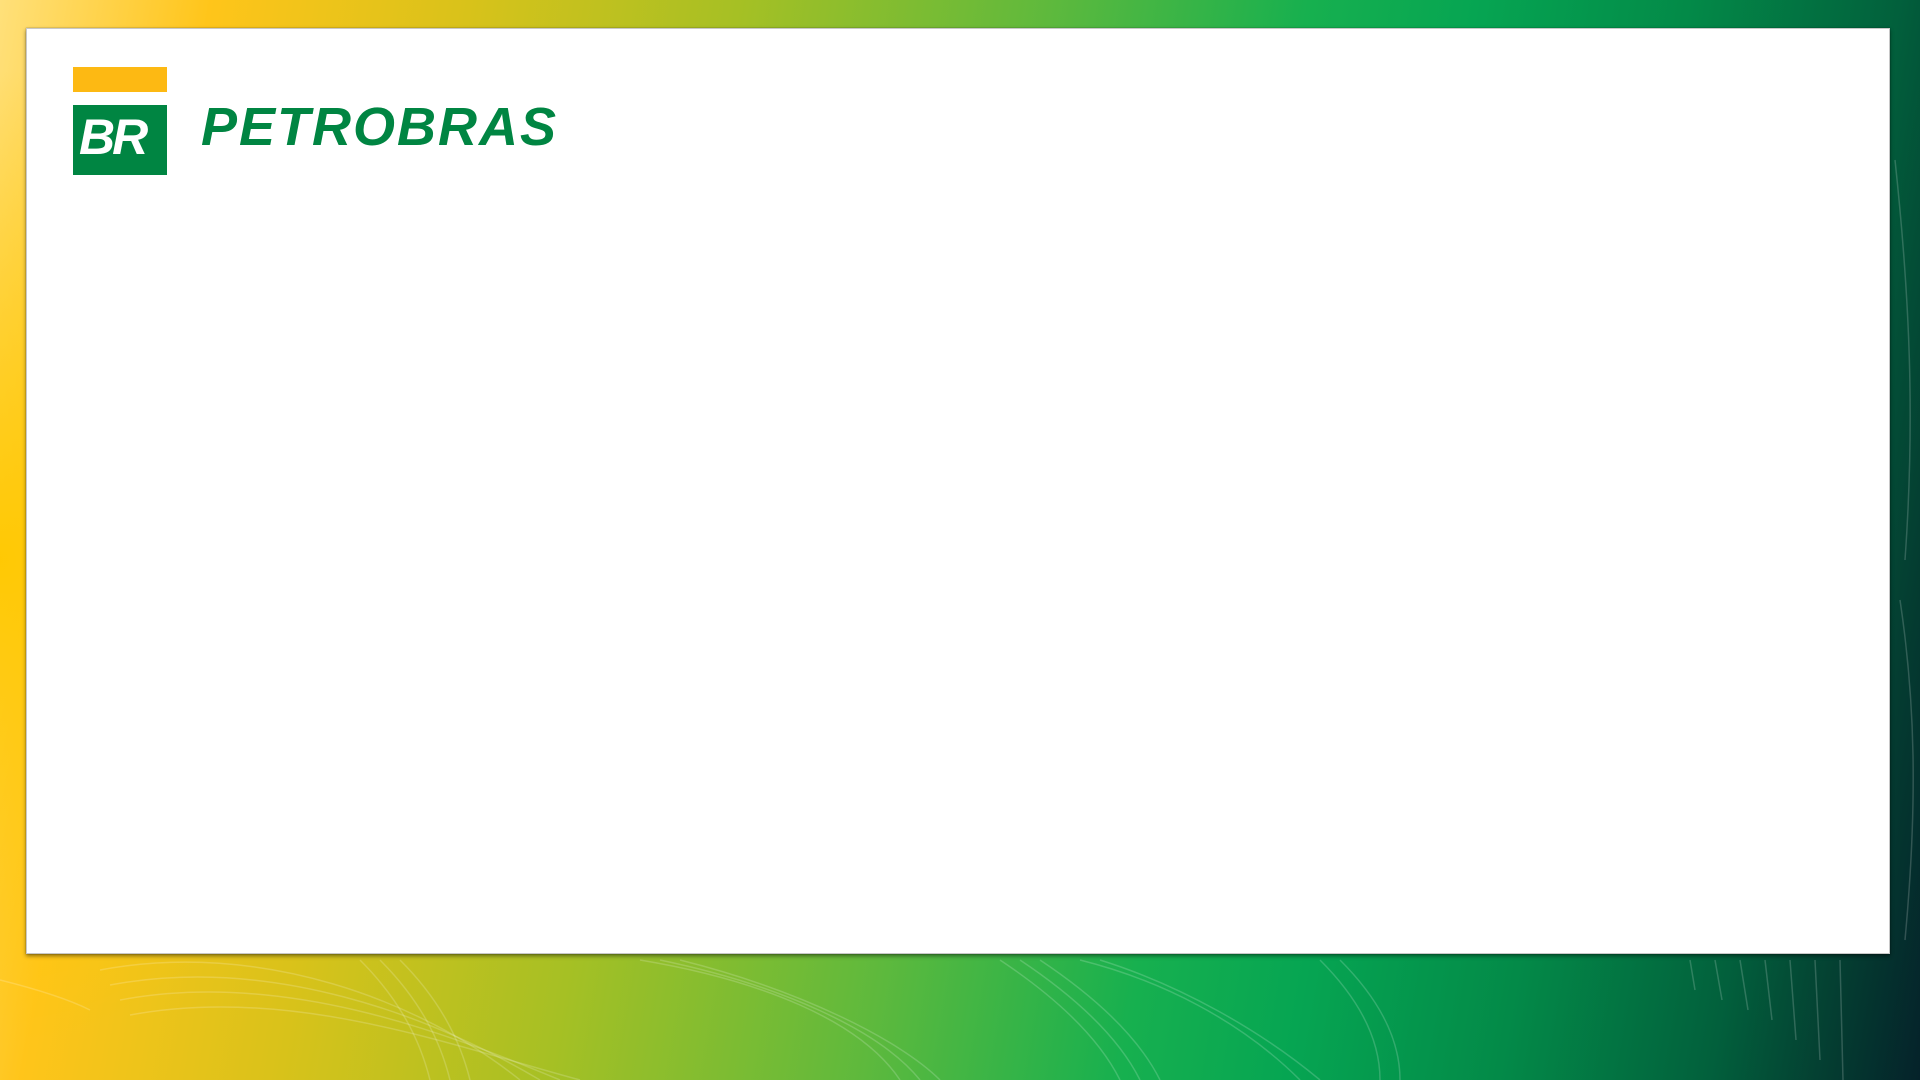 The width and height of the screenshot is (1920, 1080). Describe the element at coordinates (120, 79) in the screenshot. I see `logo-yellow-bar` at that location.